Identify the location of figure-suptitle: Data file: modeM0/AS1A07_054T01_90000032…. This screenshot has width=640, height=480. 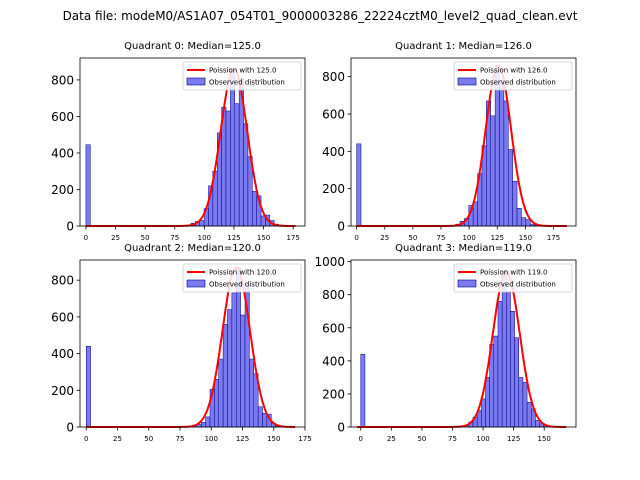
(320, 16).